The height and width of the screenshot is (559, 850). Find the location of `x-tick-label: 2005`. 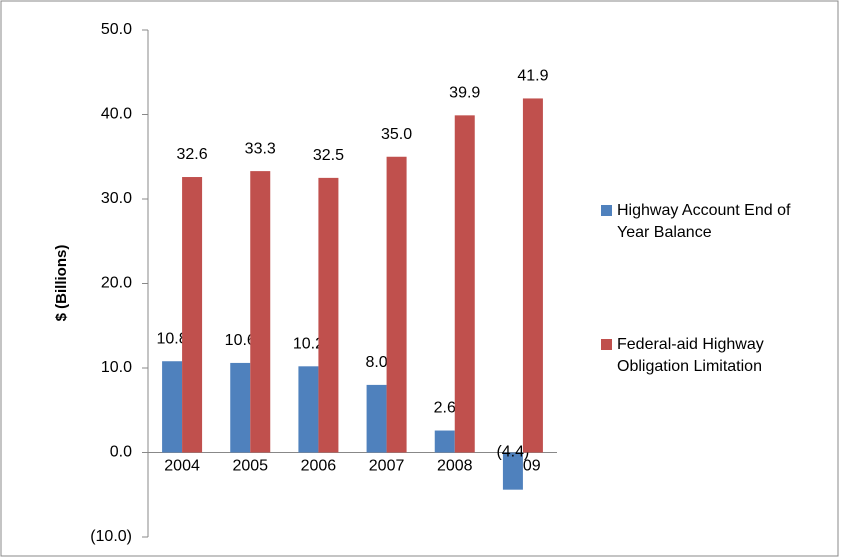

x-tick-label: 2005 is located at coordinates (250, 466).